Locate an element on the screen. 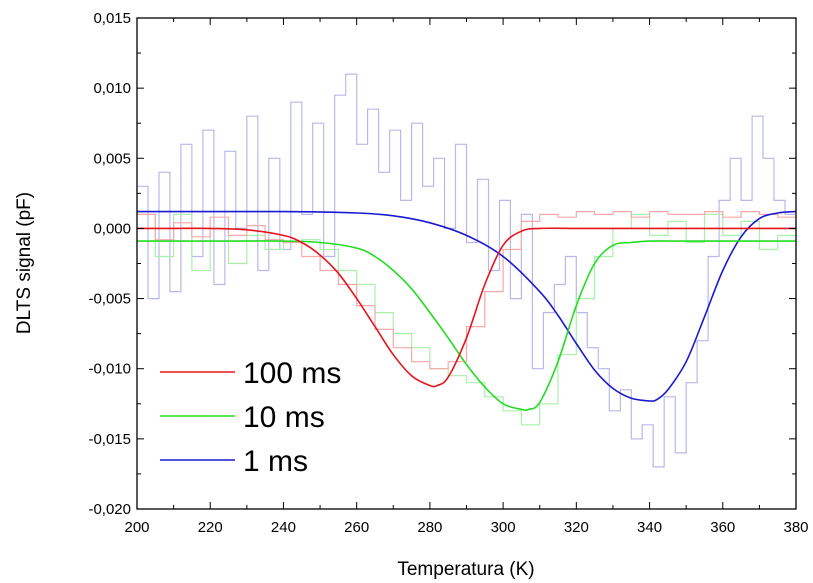  legend-label-1ms: 1 ms is located at coordinates (275, 461).